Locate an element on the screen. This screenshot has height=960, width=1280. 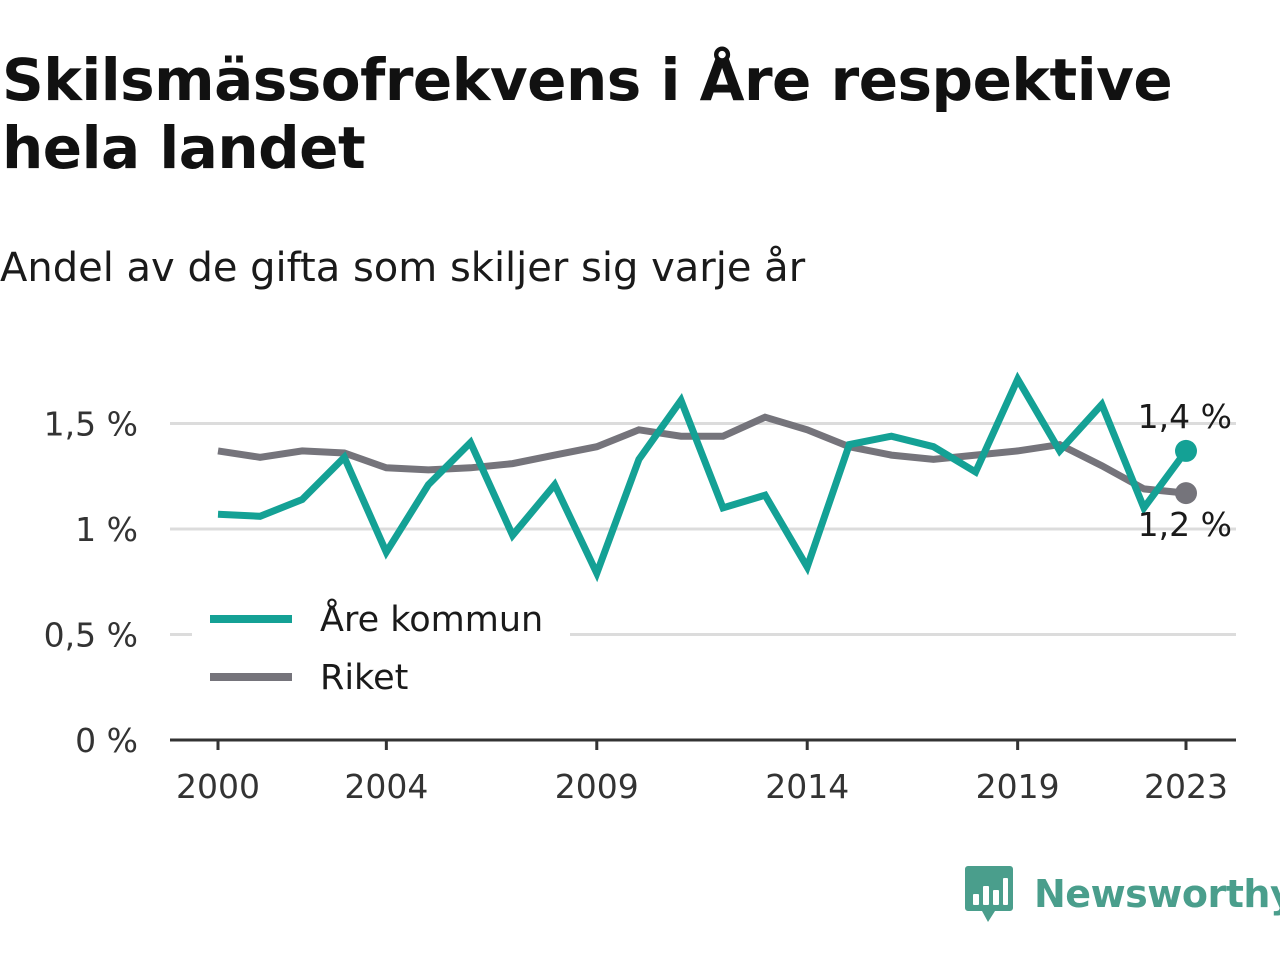
series-line is located at coordinates (702, 455).